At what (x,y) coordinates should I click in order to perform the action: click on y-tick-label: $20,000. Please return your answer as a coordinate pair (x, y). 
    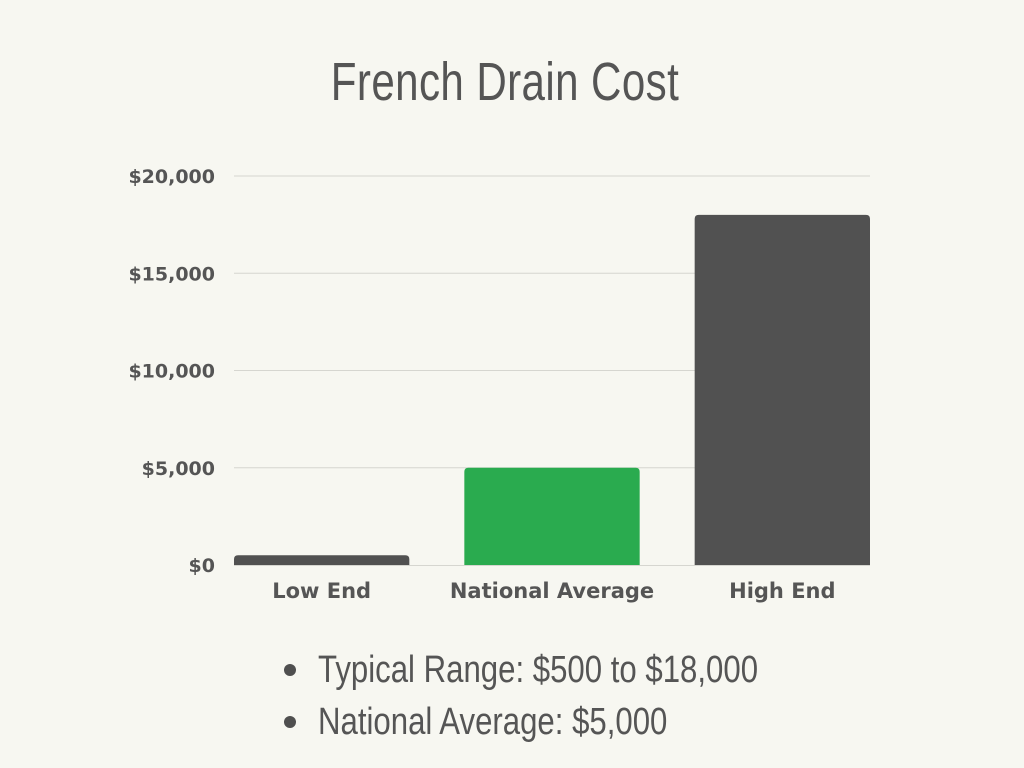
    Looking at the image, I should click on (171, 177).